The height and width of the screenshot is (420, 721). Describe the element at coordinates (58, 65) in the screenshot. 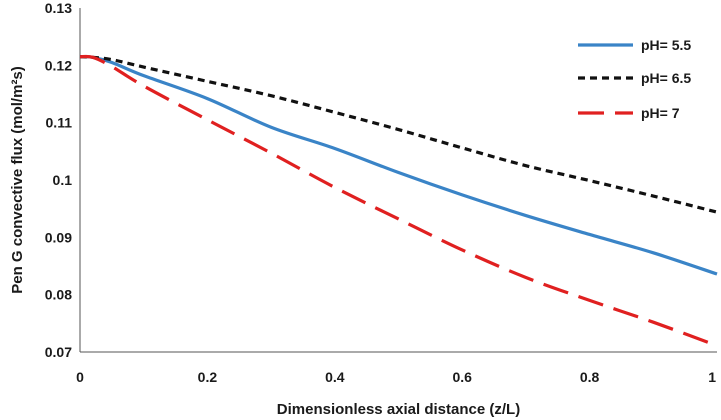

I see `y-tick-label: 0.12` at that location.